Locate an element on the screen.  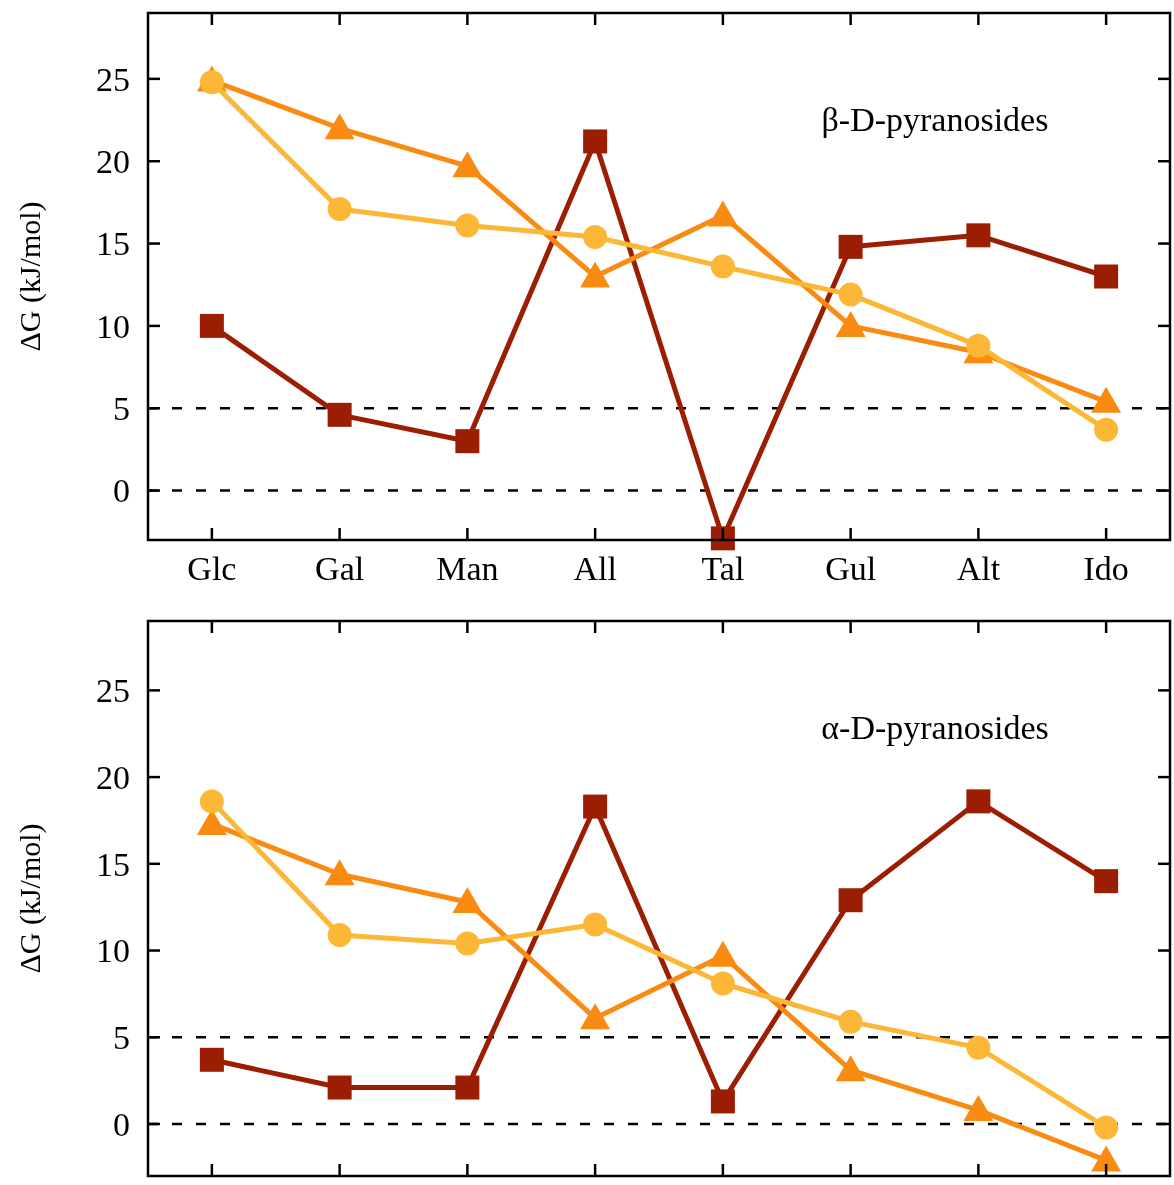
annotation: α-D-pyranosides is located at coordinates (935, 727).